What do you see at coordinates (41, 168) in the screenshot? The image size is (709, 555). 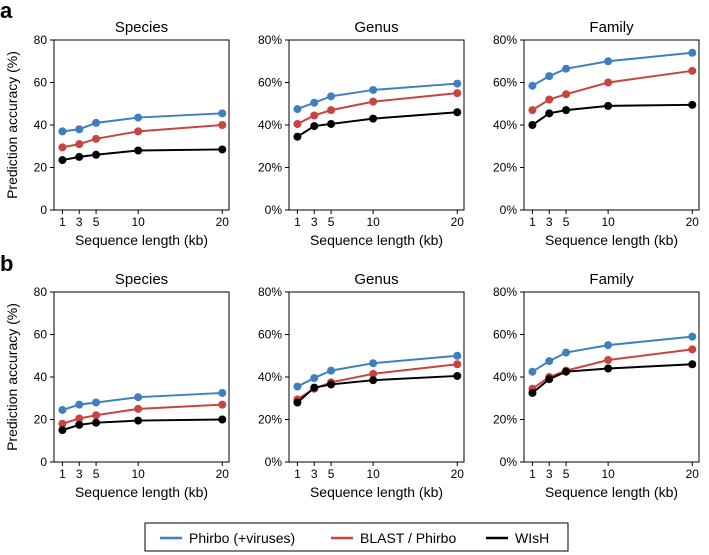 I see `y-tick-label: 20` at bounding box center [41, 168].